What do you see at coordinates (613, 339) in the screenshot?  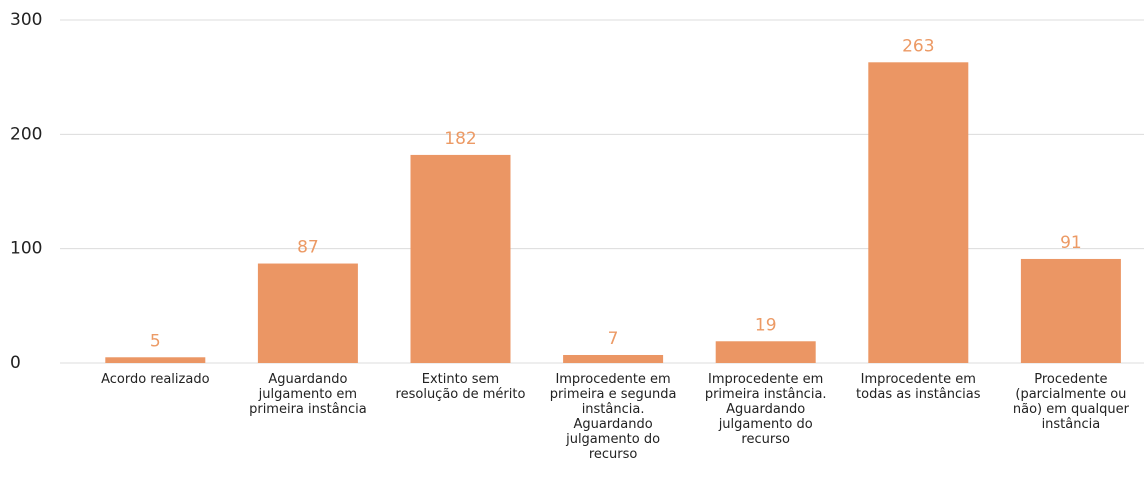 I see `value-label: 7` at bounding box center [613, 339].